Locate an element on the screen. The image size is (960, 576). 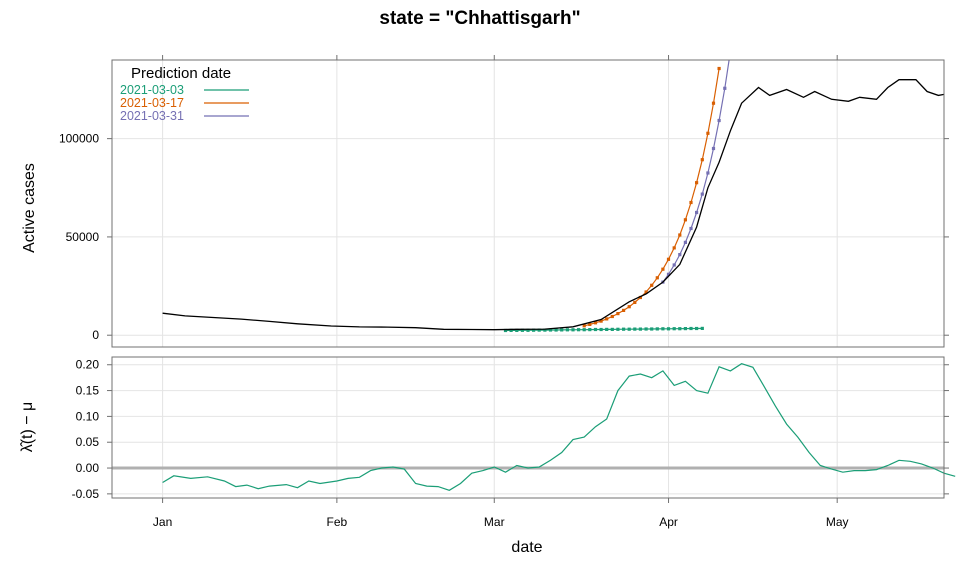
x-axis-label: date is located at coordinates (526, 547).